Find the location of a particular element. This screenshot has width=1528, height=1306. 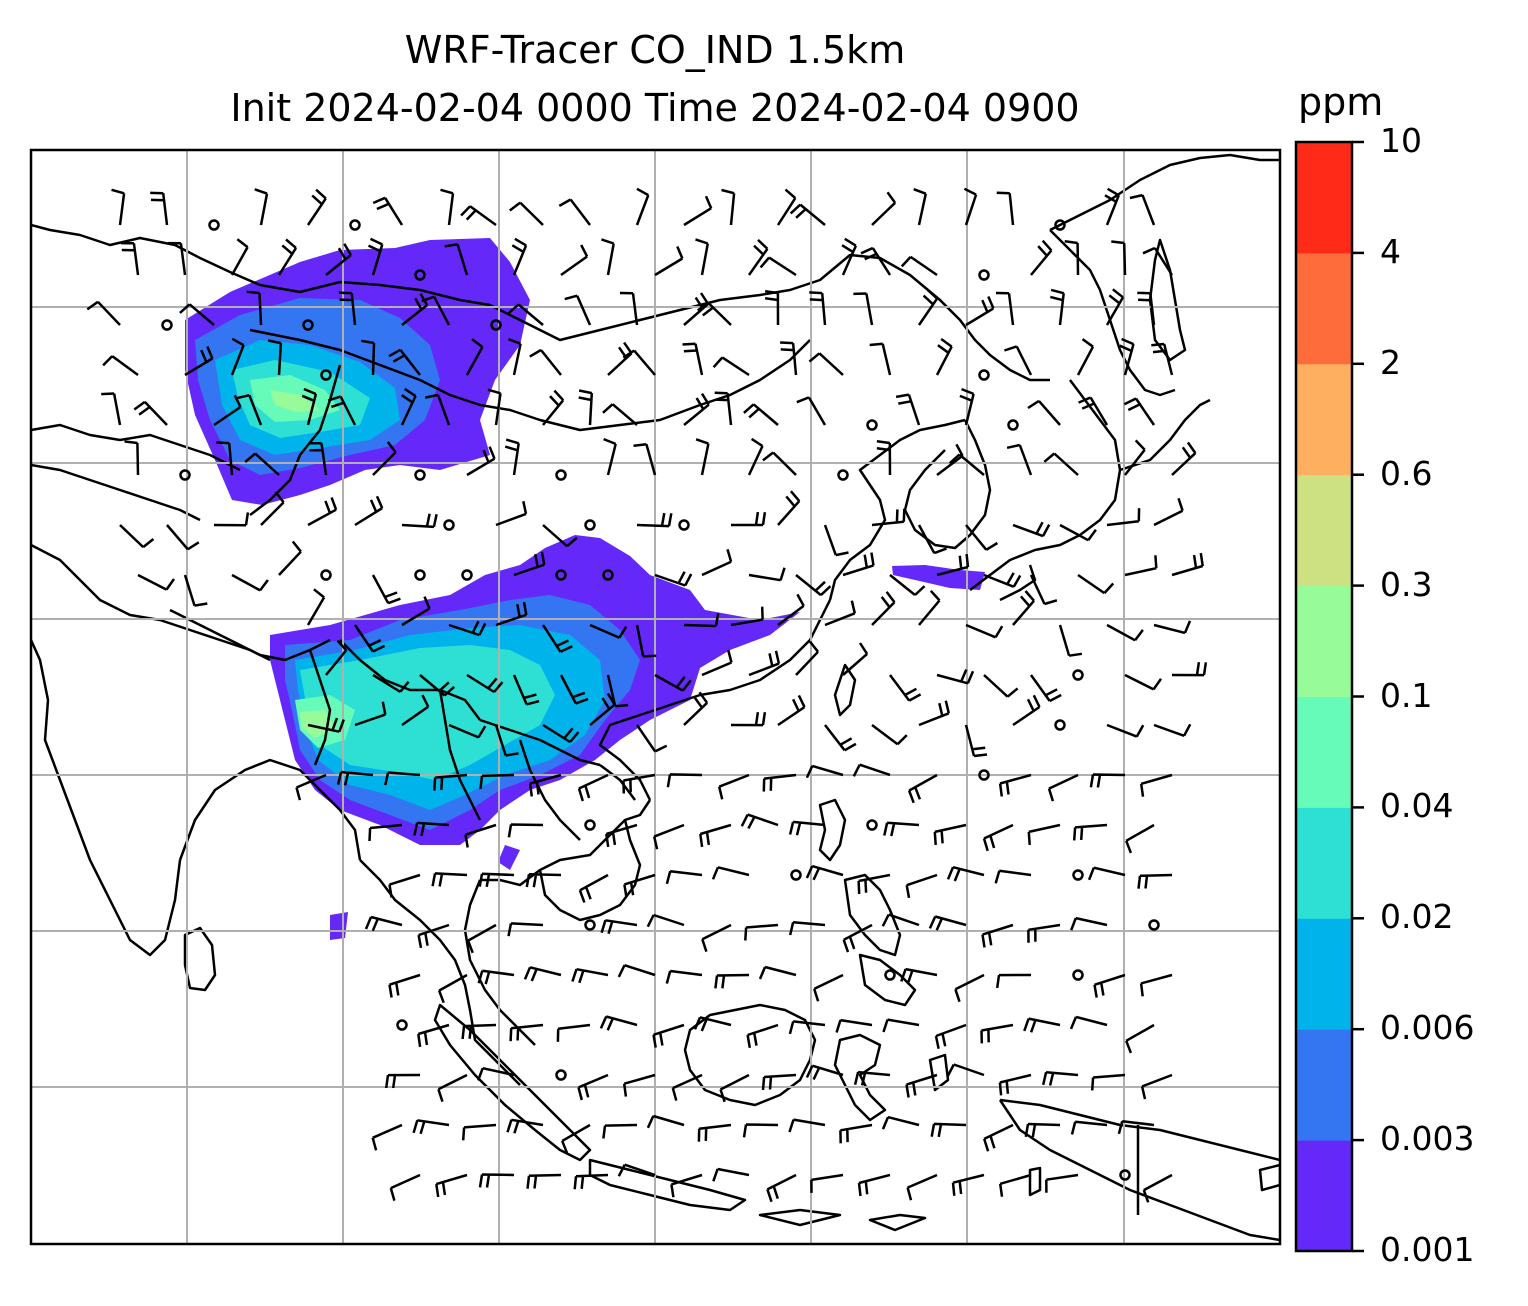

colorbar is located at coordinates (1329, 696).